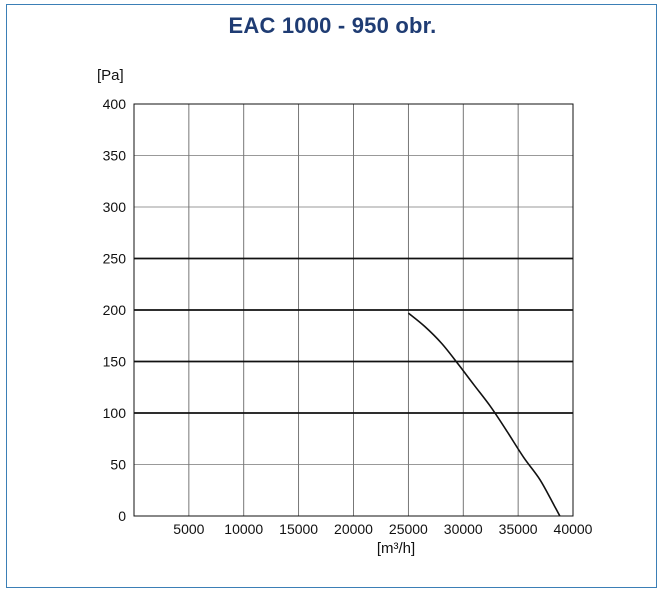 This screenshot has width=665, height=595. I want to click on y-axis-label: [Pa], so click(110, 75).